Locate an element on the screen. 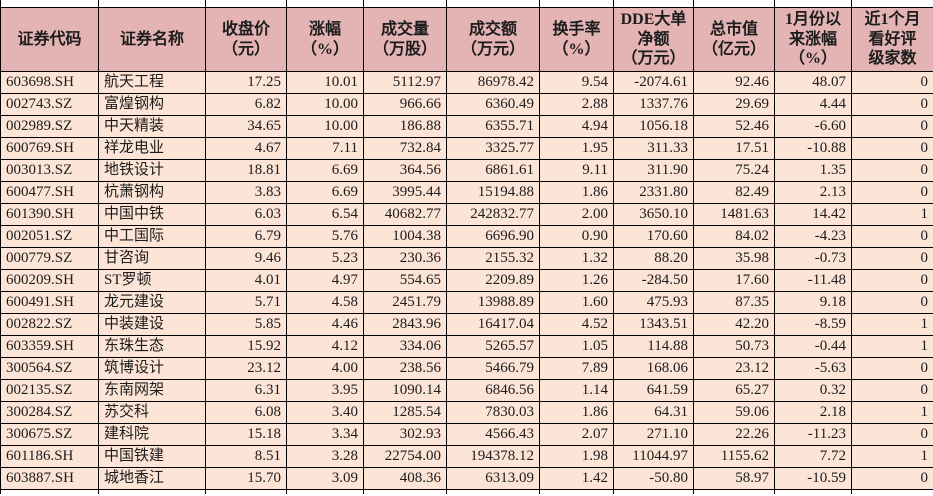 This screenshot has width=933, height=496. cell-market-cap: 42.20 is located at coordinates (734, 324).